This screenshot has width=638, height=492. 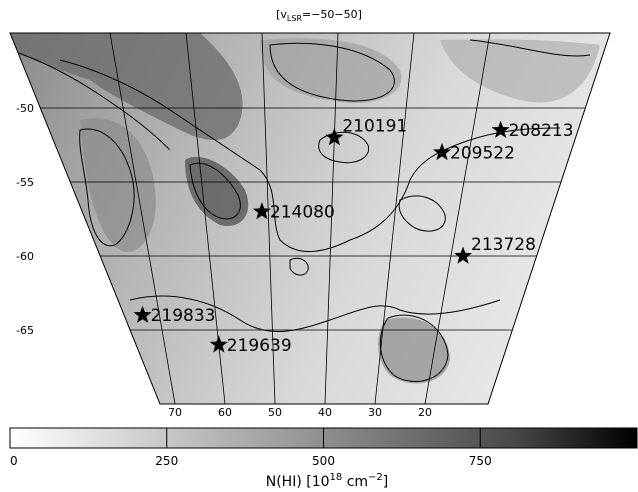 What do you see at coordinates (414, 350) in the screenshot?
I see `dense-region-south` at bounding box center [414, 350].